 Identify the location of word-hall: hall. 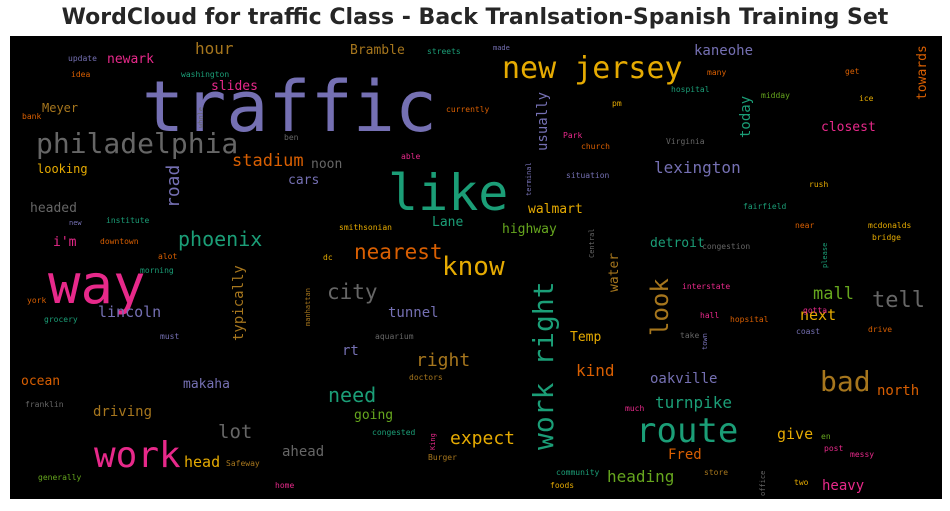
(710, 315).